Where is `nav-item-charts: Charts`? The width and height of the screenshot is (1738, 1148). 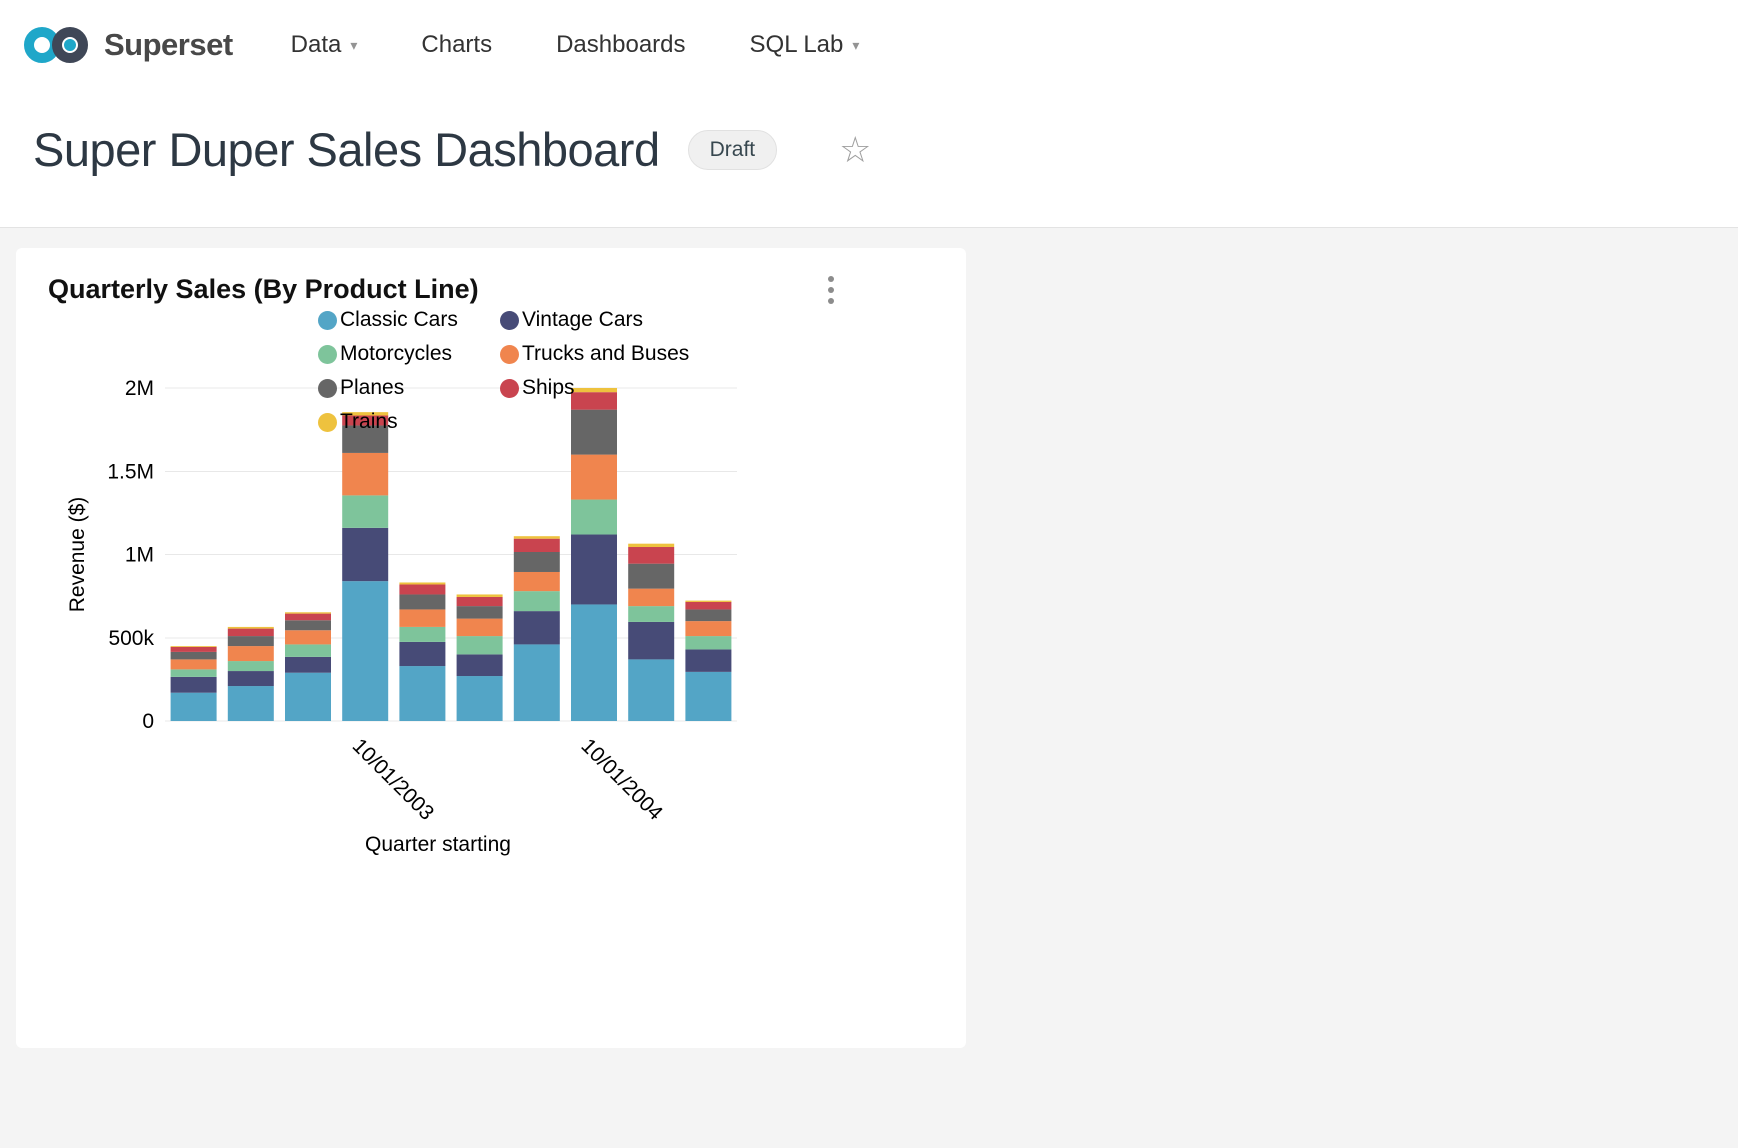 nav-item-charts: Charts is located at coordinates (456, 45).